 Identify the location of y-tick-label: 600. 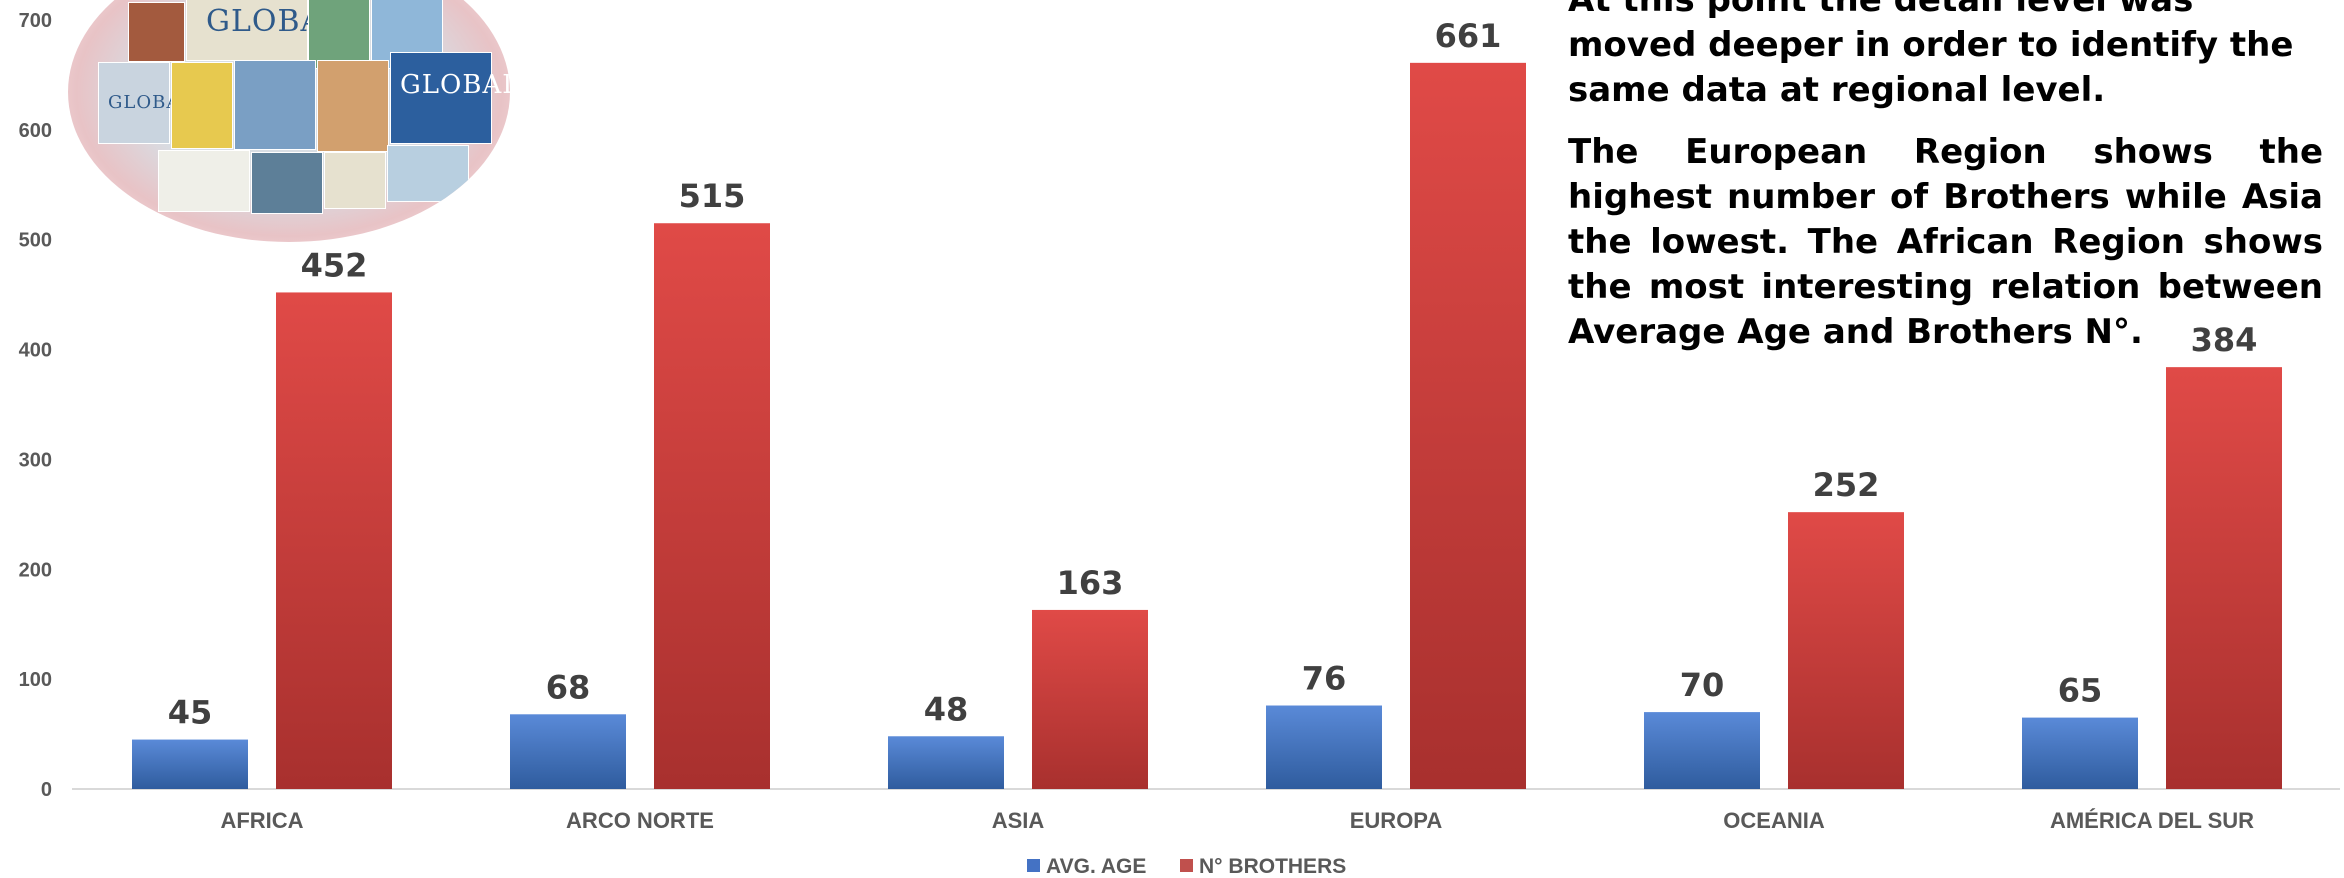
(35, 131).